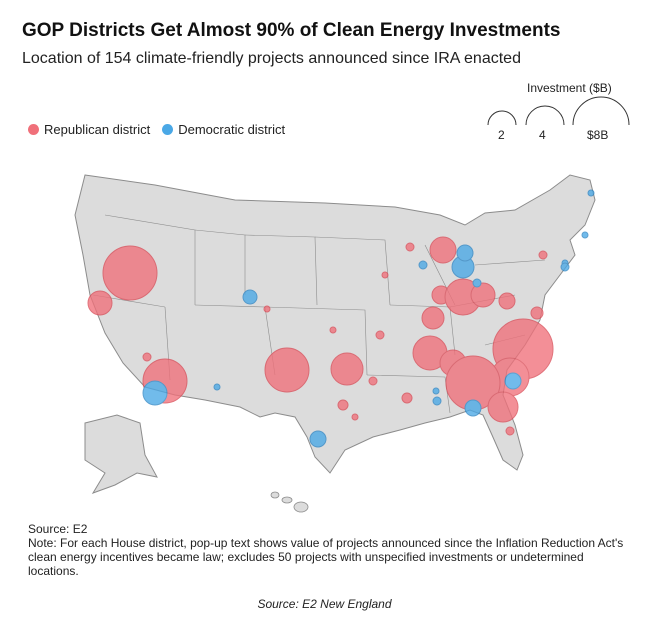 Image resolution: width=649 pixels, height=619 pixels. What do you see at coordinates (443, 250) in the screenshot?
I see `bubble-michigan-west` at bounding box center [443, 250].